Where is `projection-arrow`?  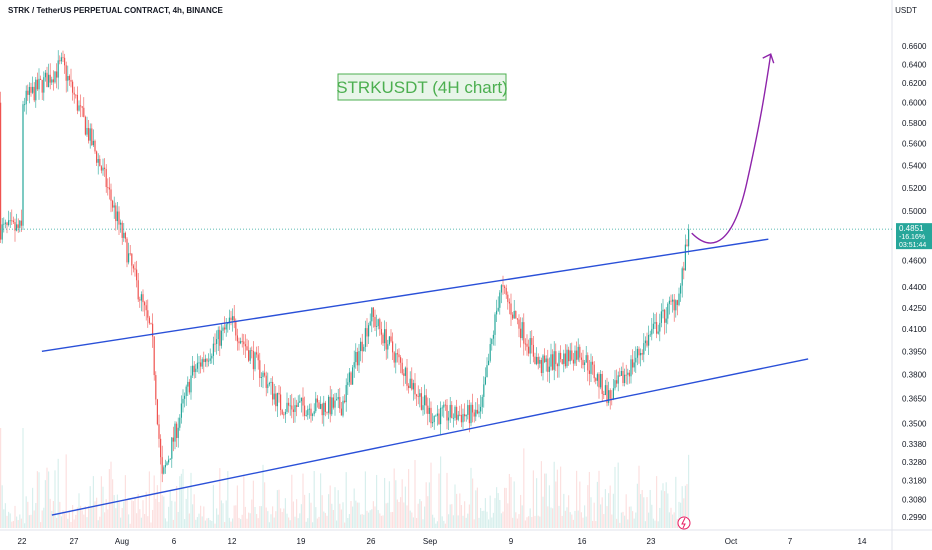
projection-arrow is located at coordinates (731, 149).